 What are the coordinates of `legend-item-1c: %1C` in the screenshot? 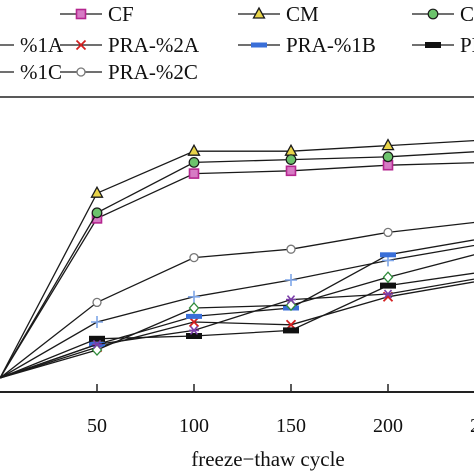 It's located at (31, 72).